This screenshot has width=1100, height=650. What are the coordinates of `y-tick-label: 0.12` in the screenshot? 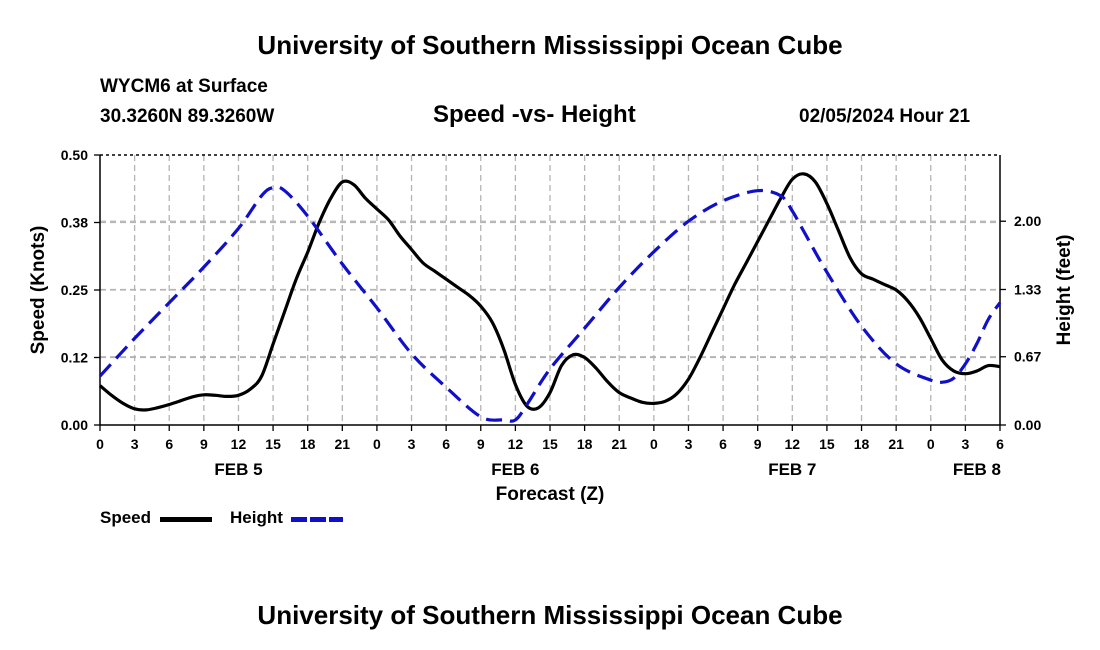 It's located at (74, 358).